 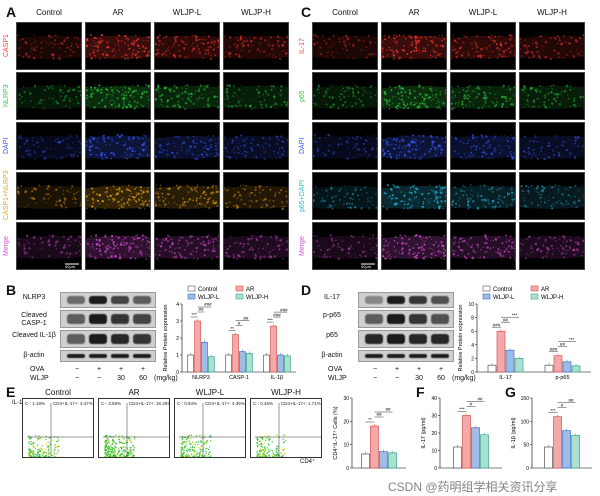 I want to click on row-label: CASP1, so click(x=6, y=46).